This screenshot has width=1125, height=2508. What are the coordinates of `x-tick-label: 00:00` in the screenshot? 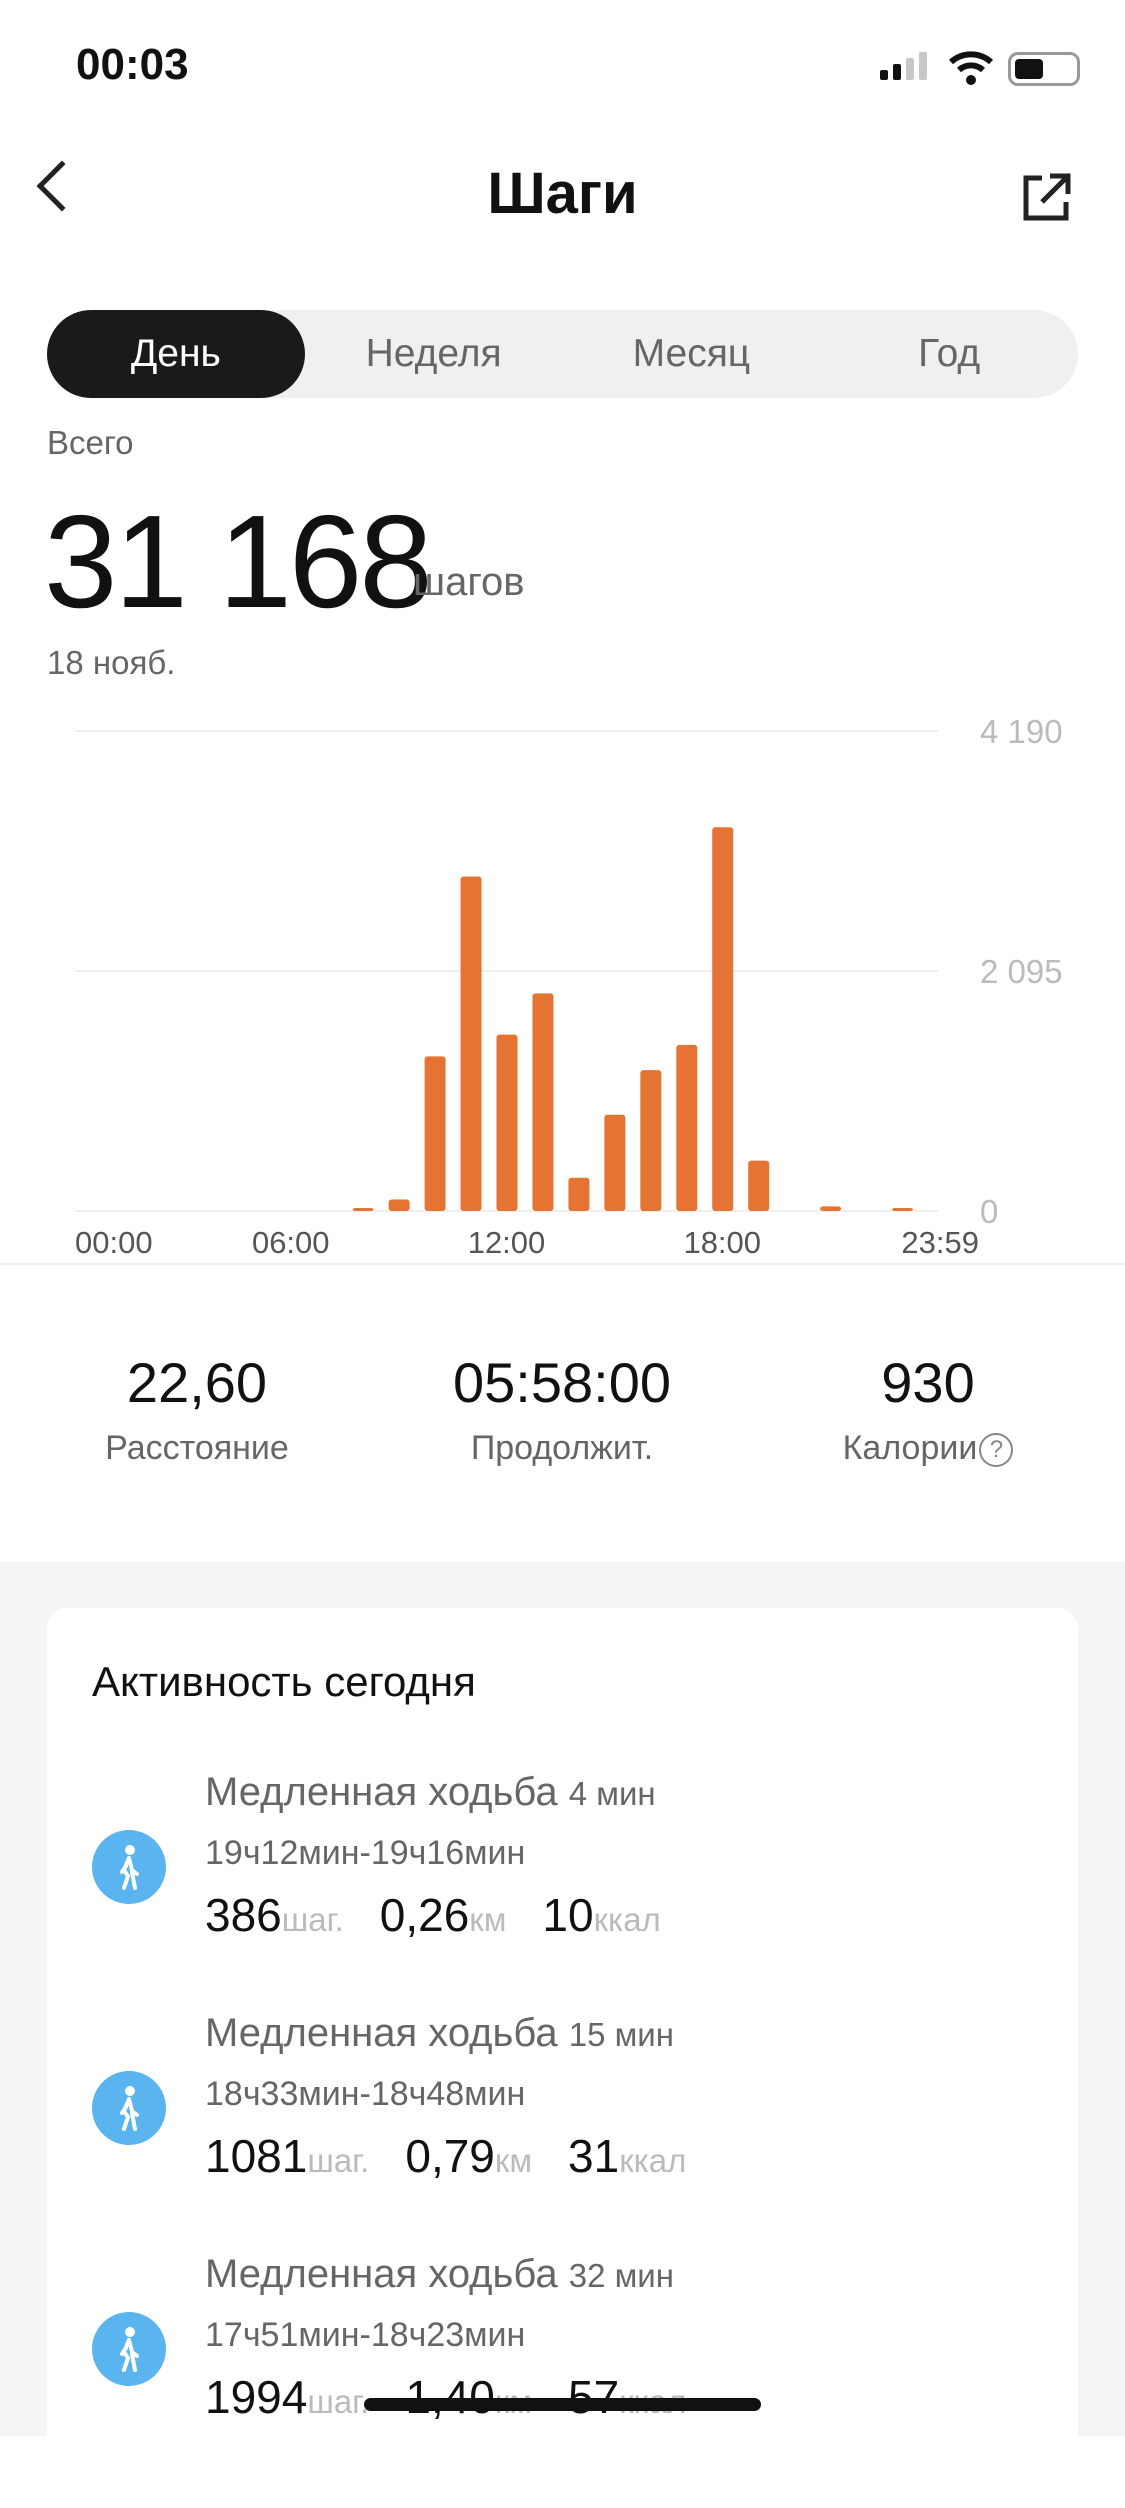 It's located at (114, 1242).